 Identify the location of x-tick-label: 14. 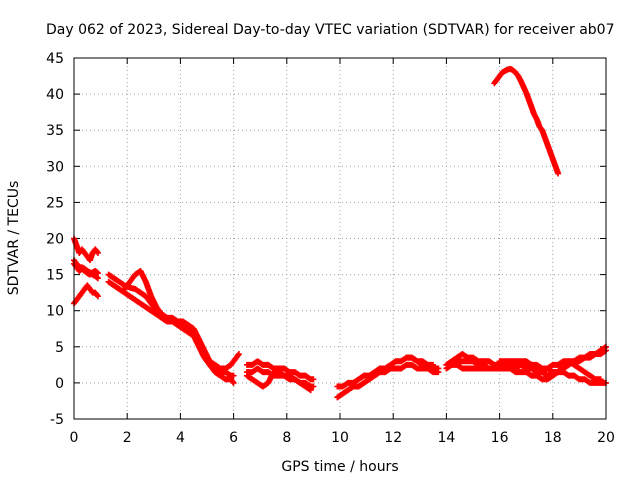
(446, 438).